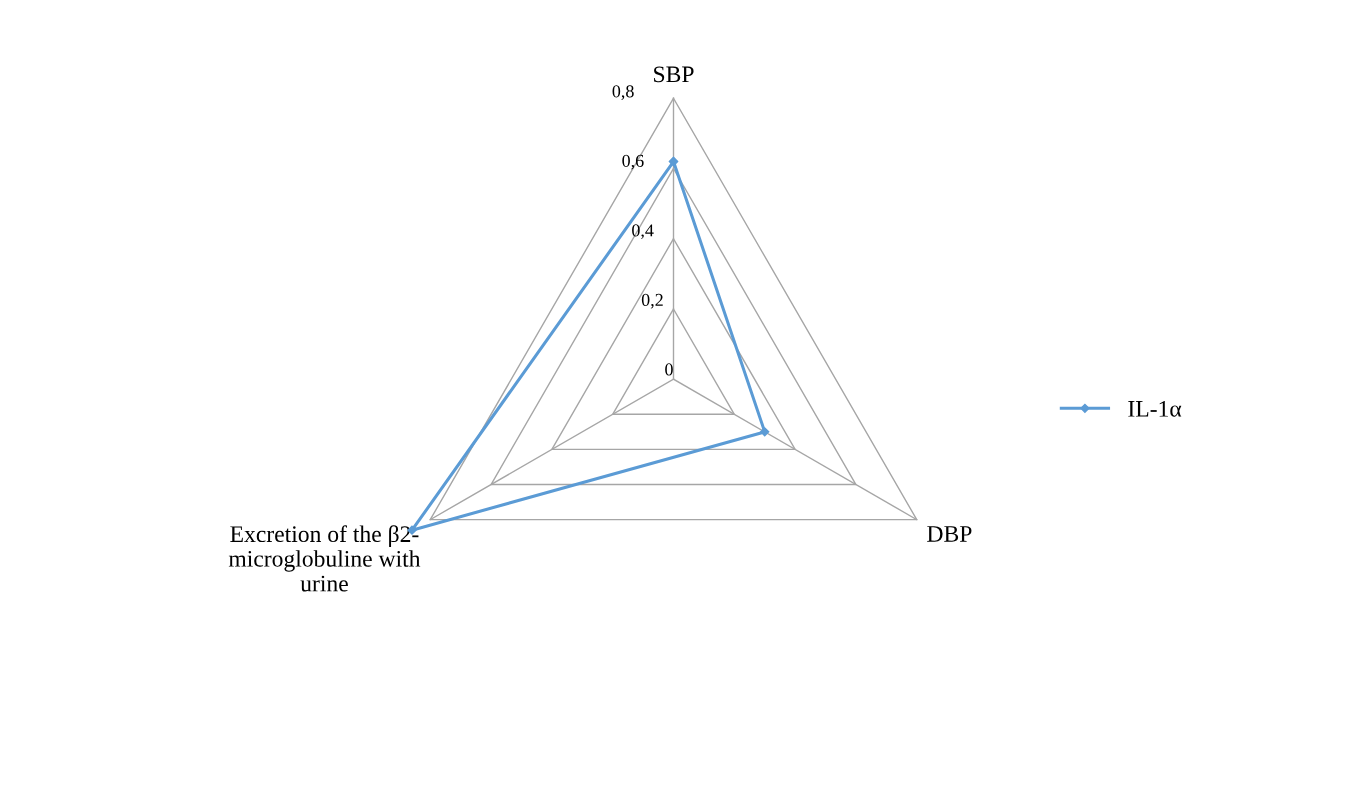  I want to click on y-tick-label: 0, so click(669, 369).